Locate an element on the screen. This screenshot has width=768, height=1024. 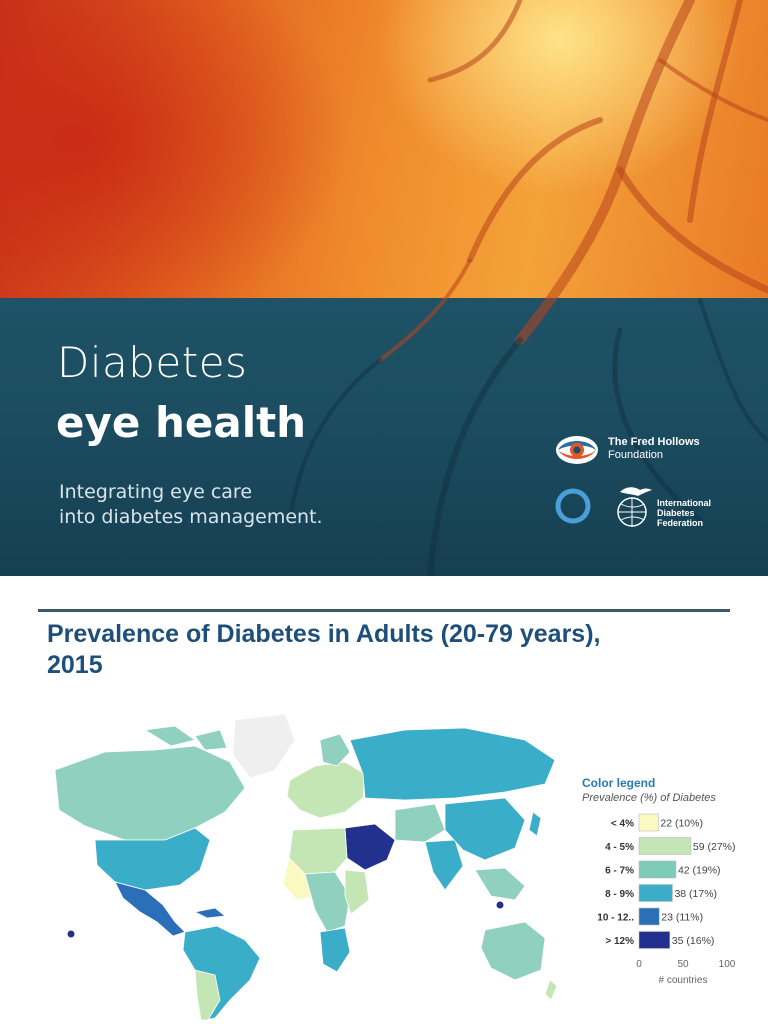
legend-category-label: > 12% is located at coordinates (619, 941).